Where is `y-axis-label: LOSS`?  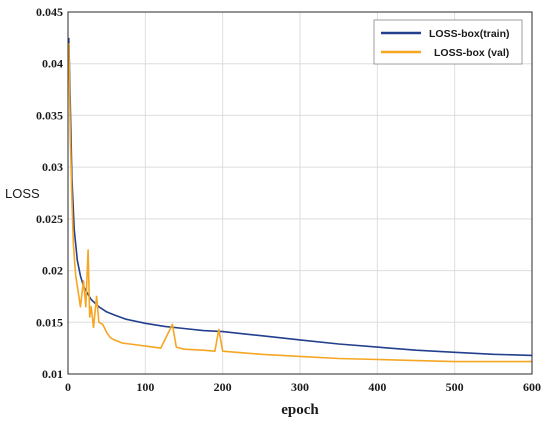
y-axis-label: LOSS is located at coordinates (22, 193).